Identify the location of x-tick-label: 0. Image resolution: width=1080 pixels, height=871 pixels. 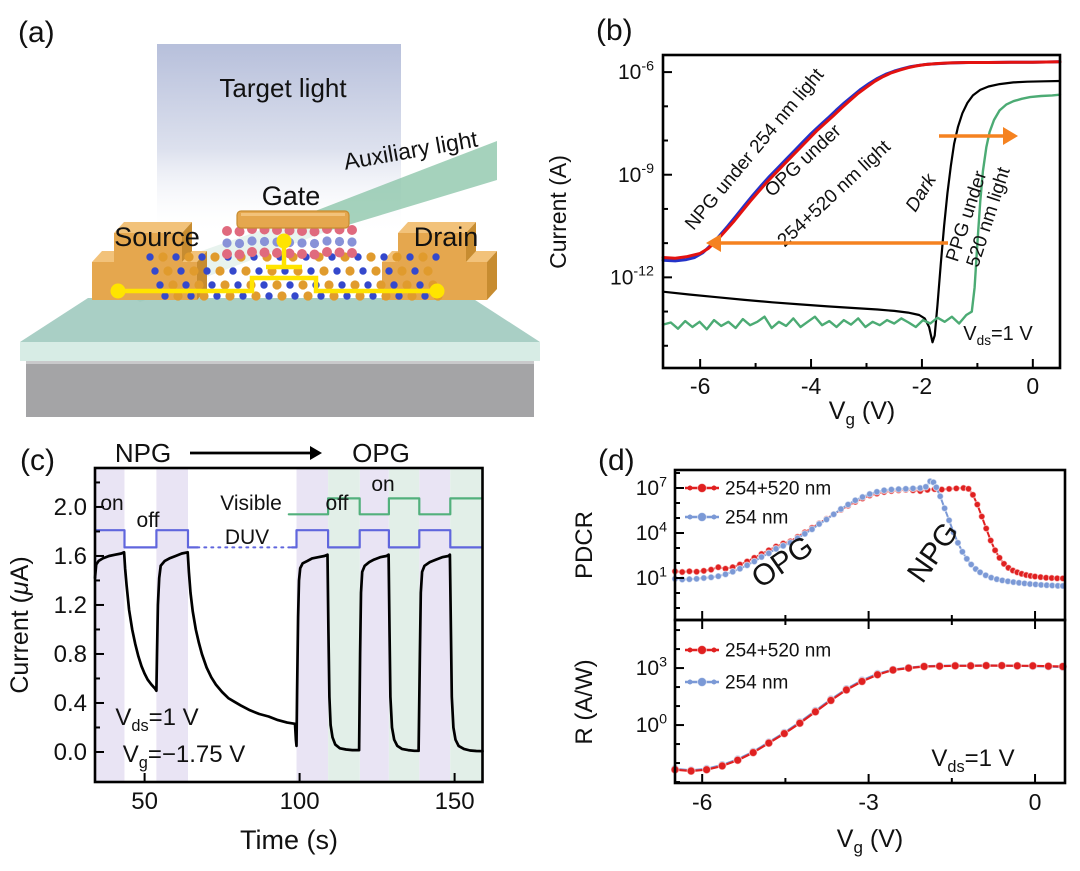
(1032, 386).